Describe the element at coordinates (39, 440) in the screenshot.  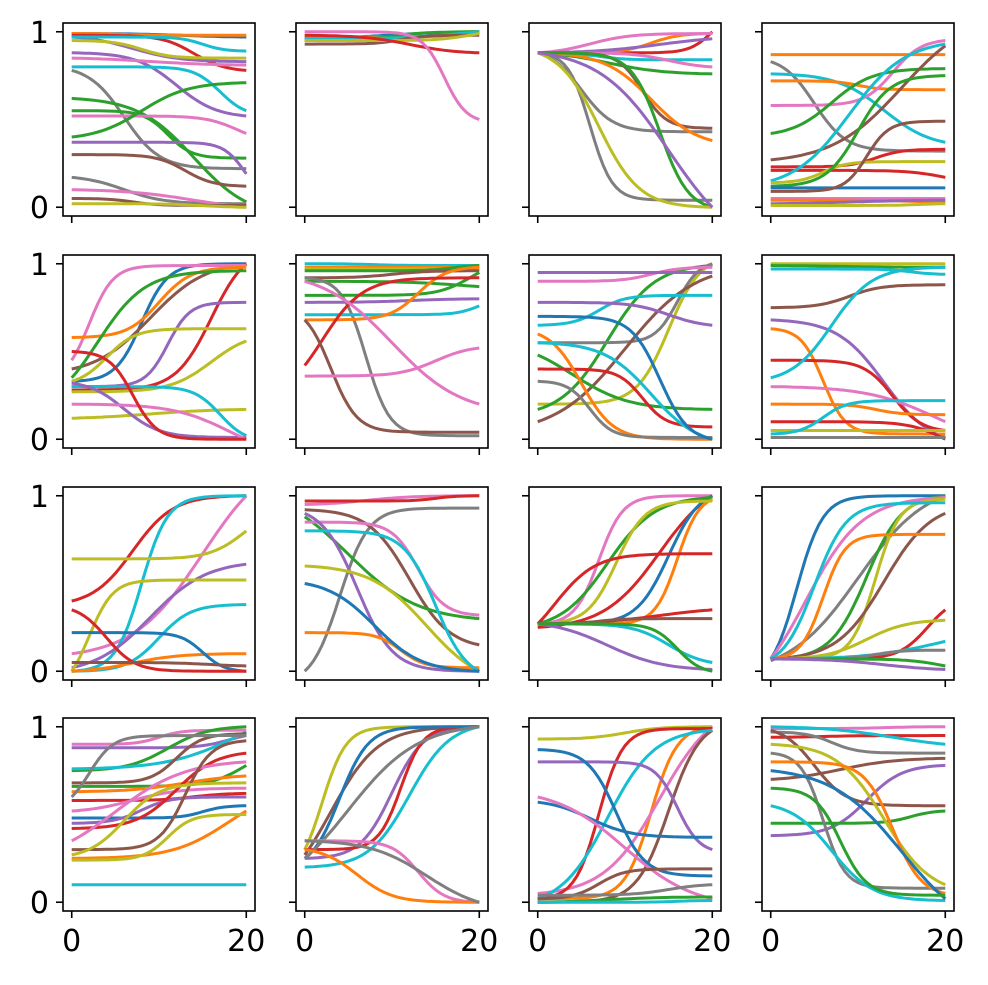
I see `y-tick-label: 0` at that location.